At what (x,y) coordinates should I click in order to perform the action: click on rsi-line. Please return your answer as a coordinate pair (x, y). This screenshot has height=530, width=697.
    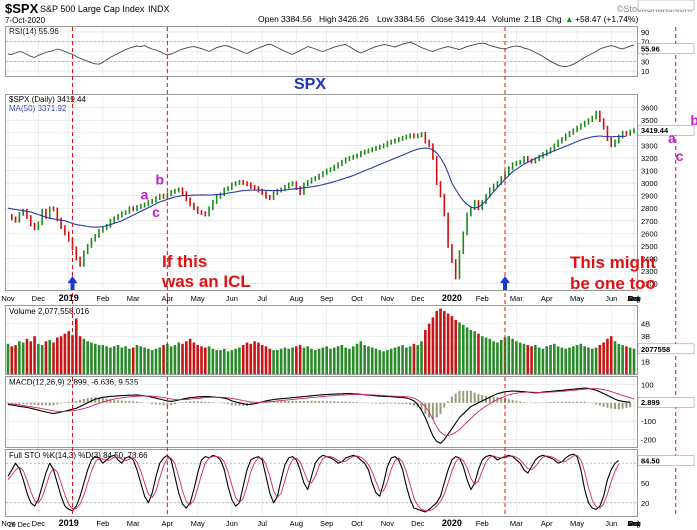
    Looking at the image, I should click on (321, 54).